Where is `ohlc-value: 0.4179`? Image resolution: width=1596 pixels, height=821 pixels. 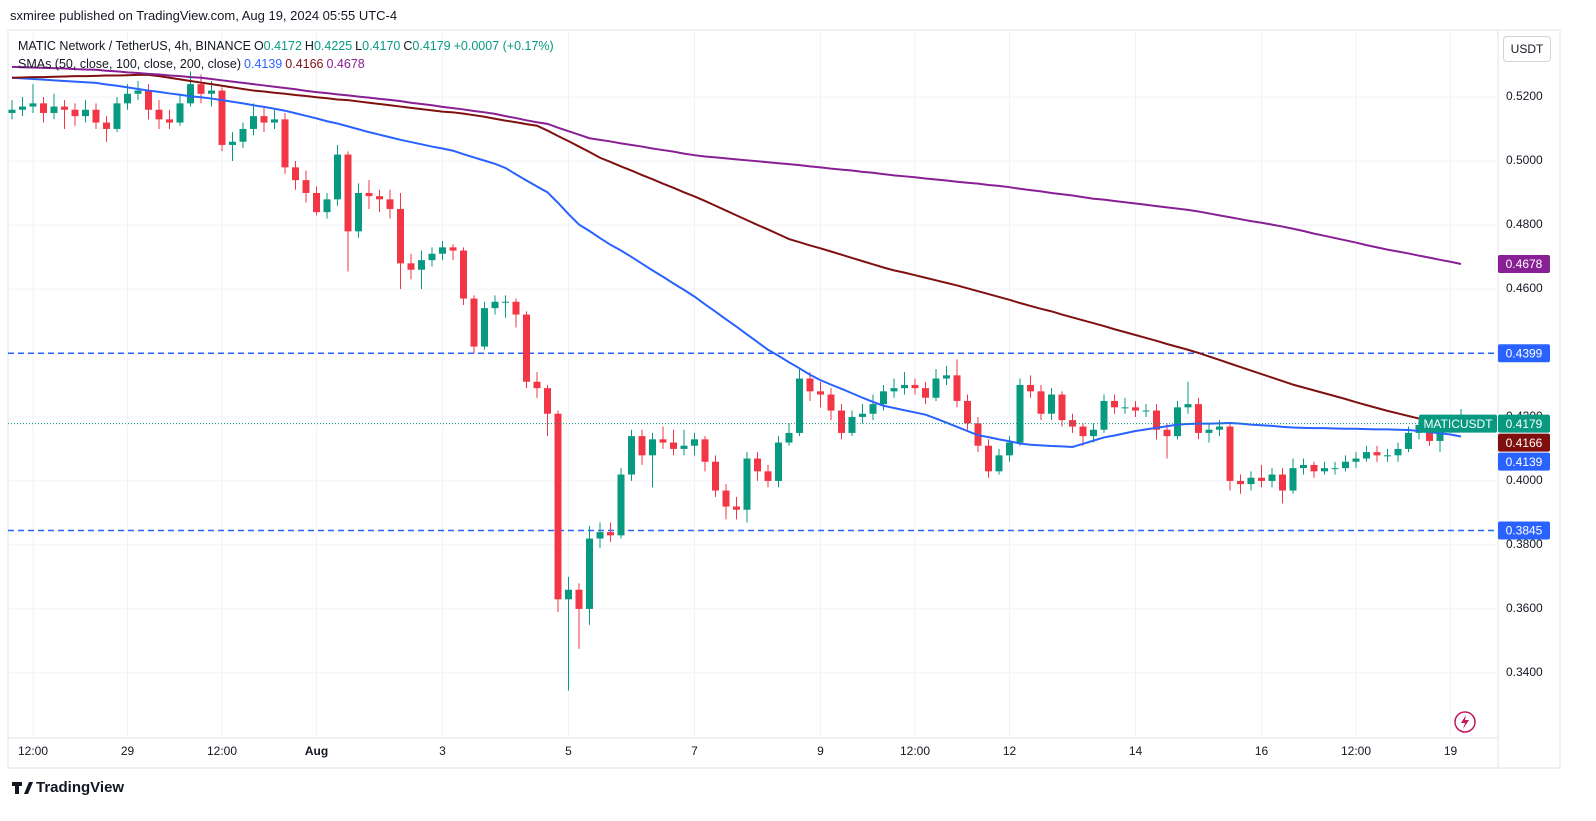 ohlc-value: 0.4179 is located at coordinates (431, 46).